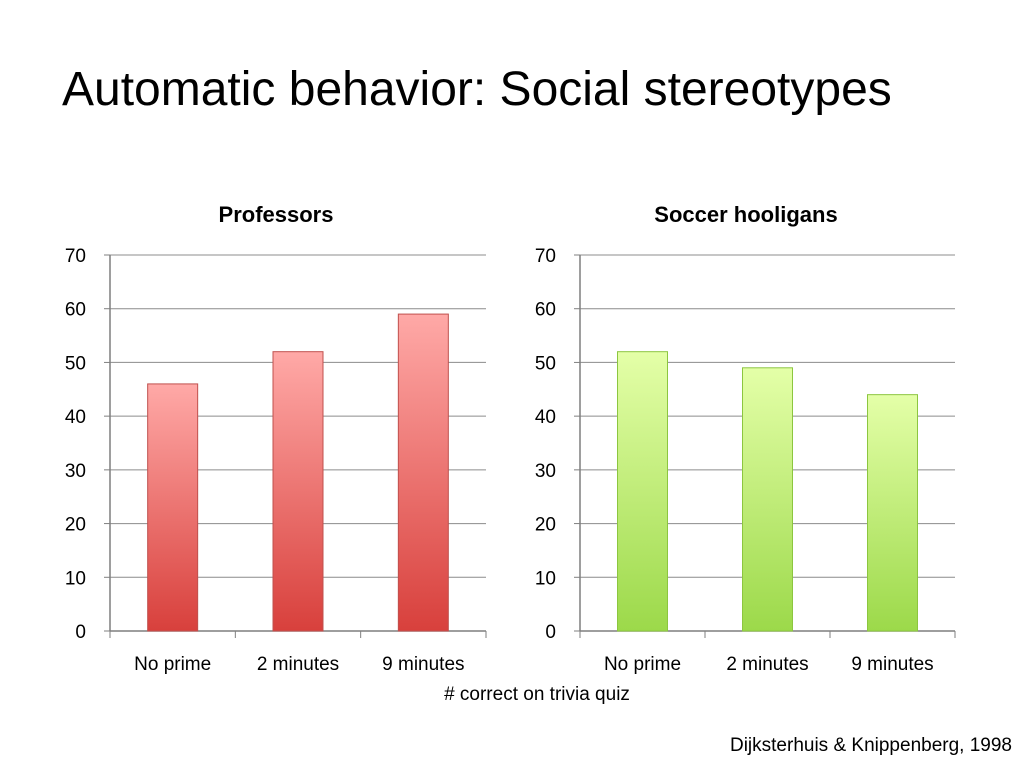 The height and width of the screenshot is (768, 1024). What do you see at coordinates (537, 694) in the screenshot?
I see `shared-axis-label: # correct on trivia quiz` at bounding box center [537, 694].